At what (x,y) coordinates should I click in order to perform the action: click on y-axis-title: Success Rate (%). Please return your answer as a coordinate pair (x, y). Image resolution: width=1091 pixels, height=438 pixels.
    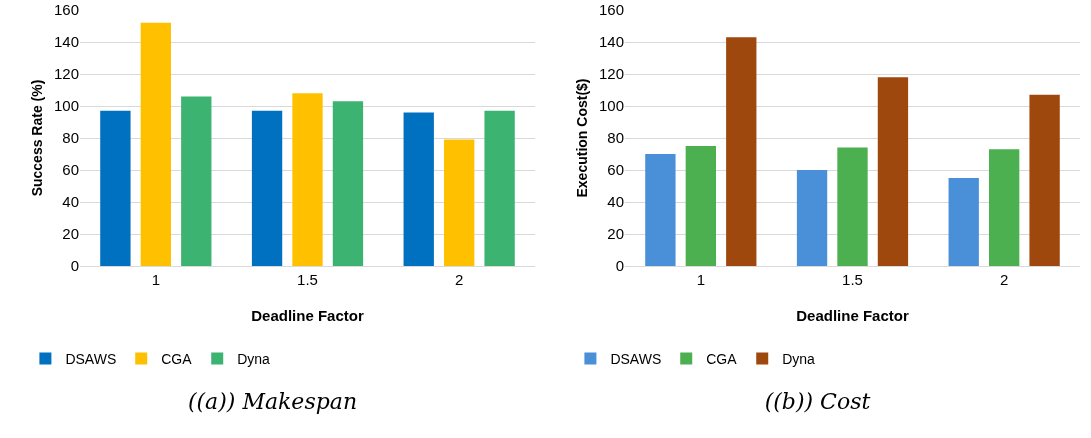
    Looking at the image, I should click on (37, 138).